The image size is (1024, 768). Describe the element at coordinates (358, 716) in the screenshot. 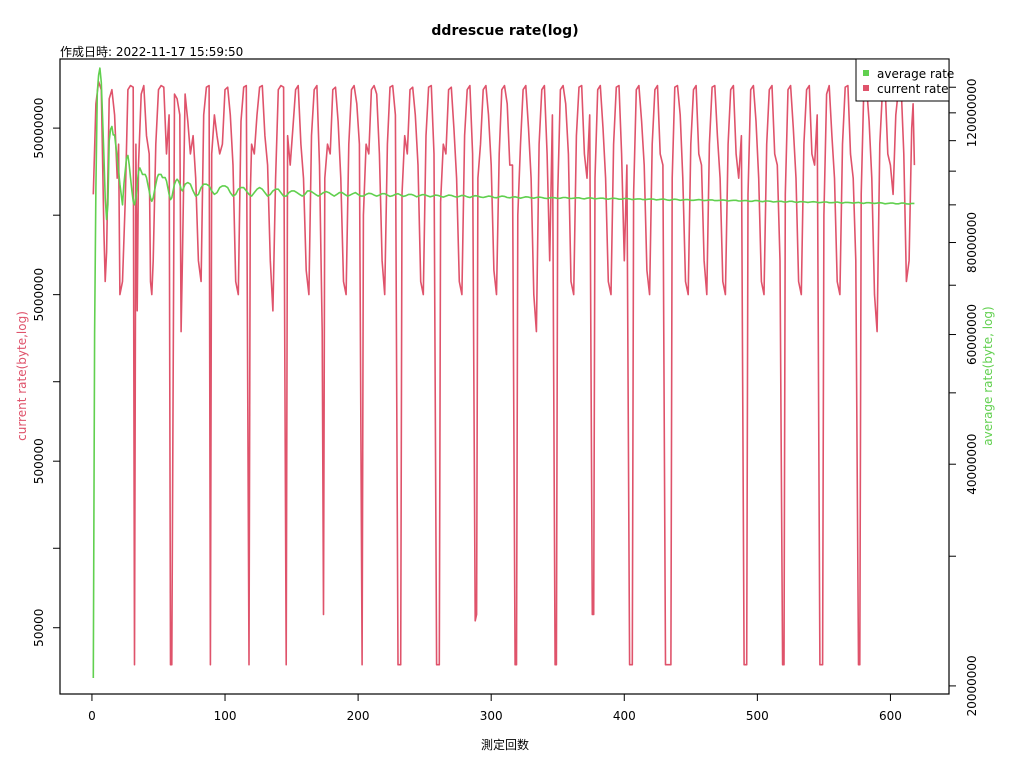

I see `x-tick-label-200: 200` at that location.